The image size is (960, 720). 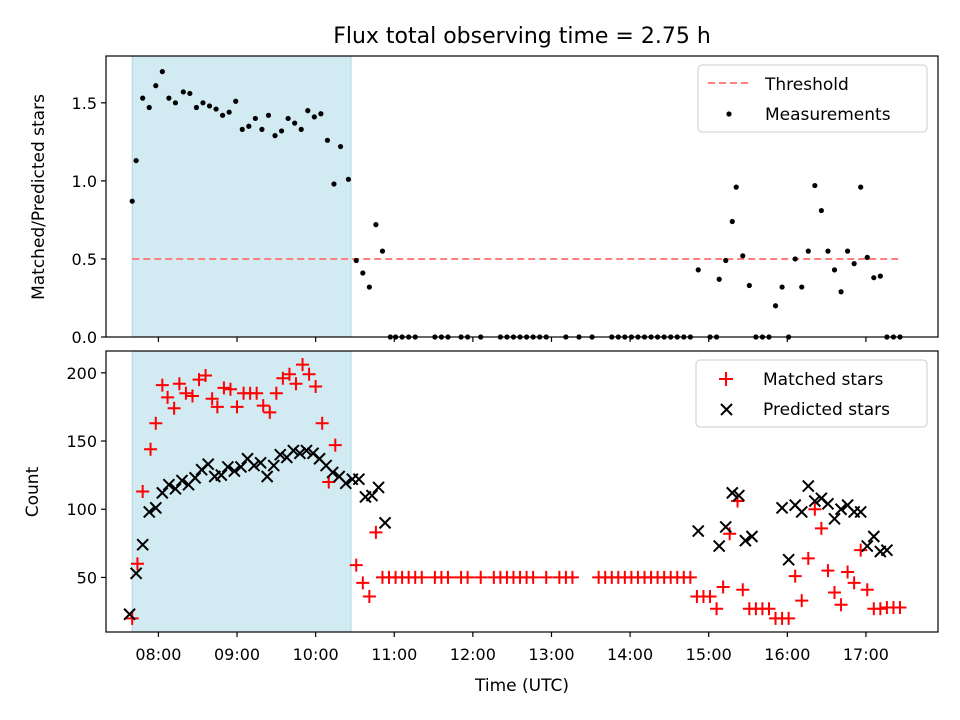 I want to click on chart-title: Flux total observing time = 2.75 h, so click(x=522, y=36).